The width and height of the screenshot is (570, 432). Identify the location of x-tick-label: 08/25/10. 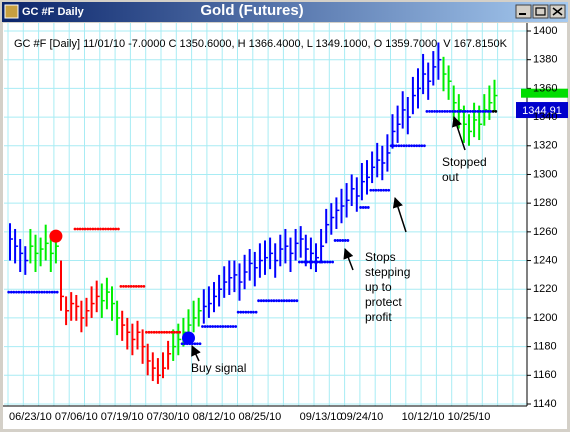
(259, 417).